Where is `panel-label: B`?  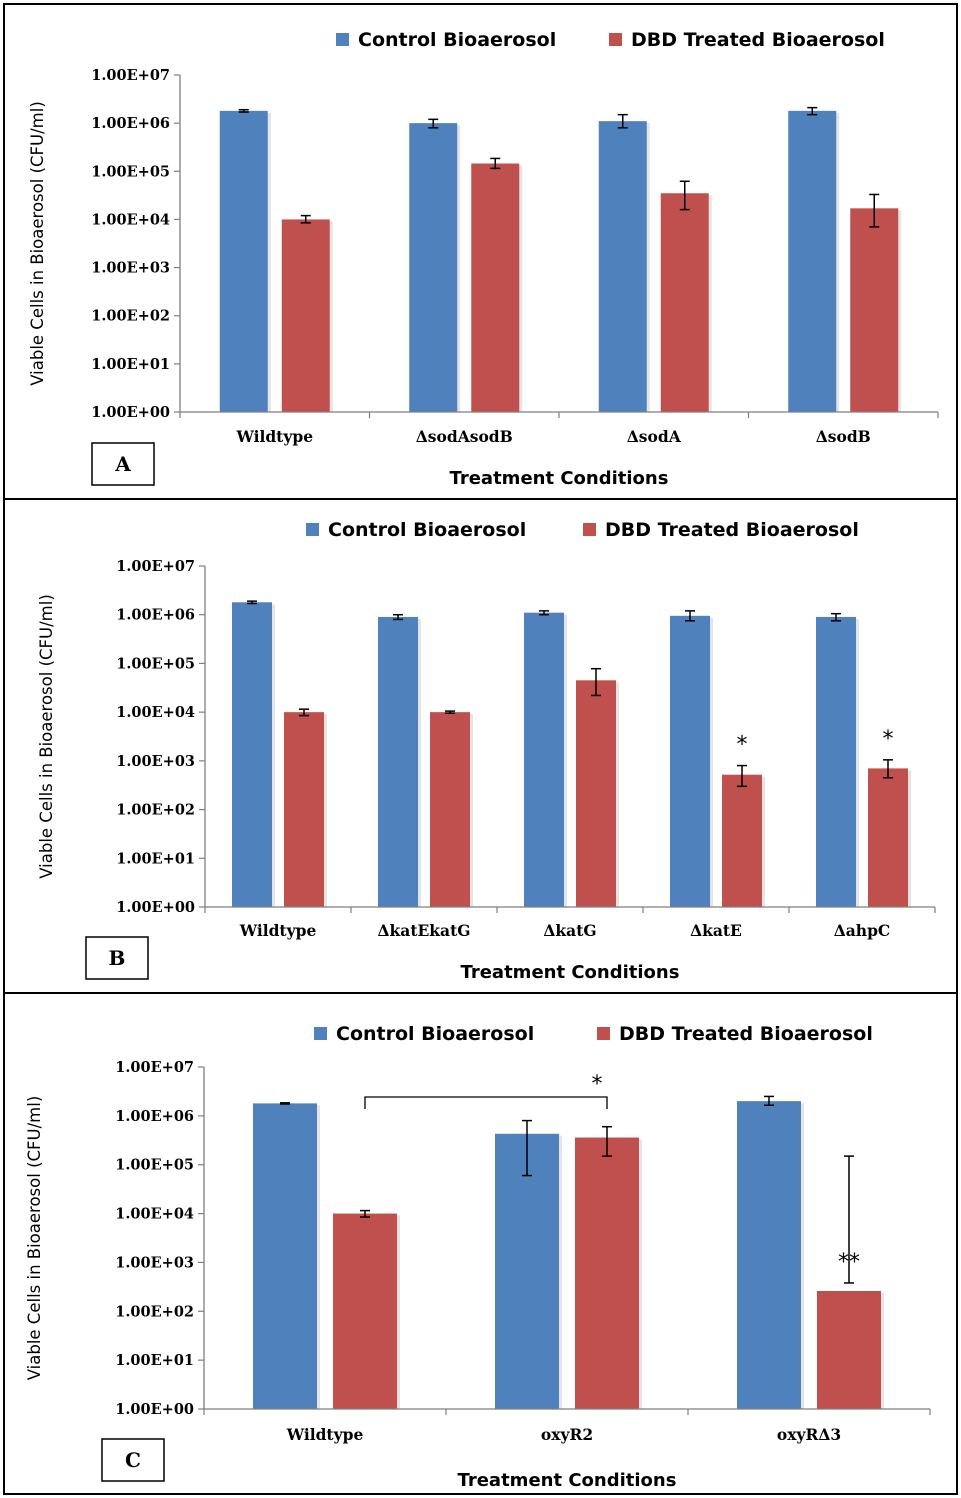
panel-label: B is located at coordinates (117, 958).